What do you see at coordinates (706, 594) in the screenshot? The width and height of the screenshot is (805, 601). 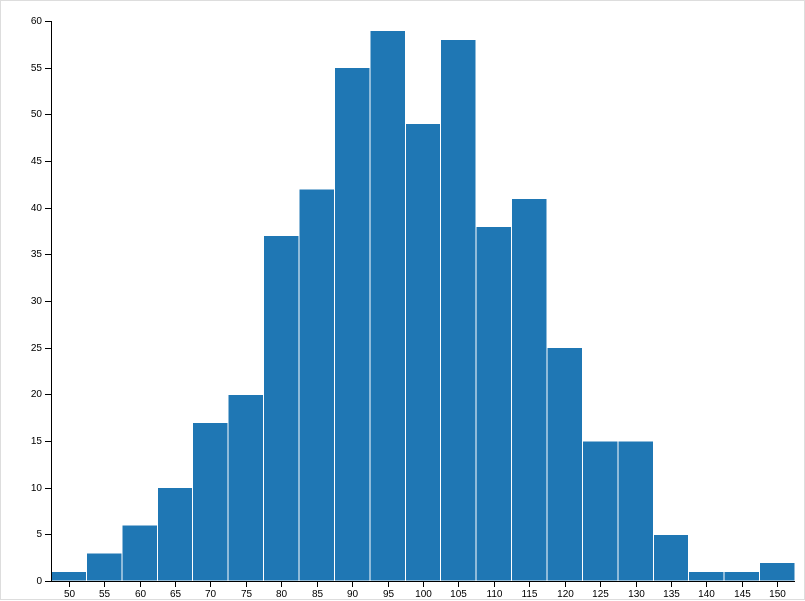 I see `x-tick-label-140: 140` at bounding box center [706, 594].